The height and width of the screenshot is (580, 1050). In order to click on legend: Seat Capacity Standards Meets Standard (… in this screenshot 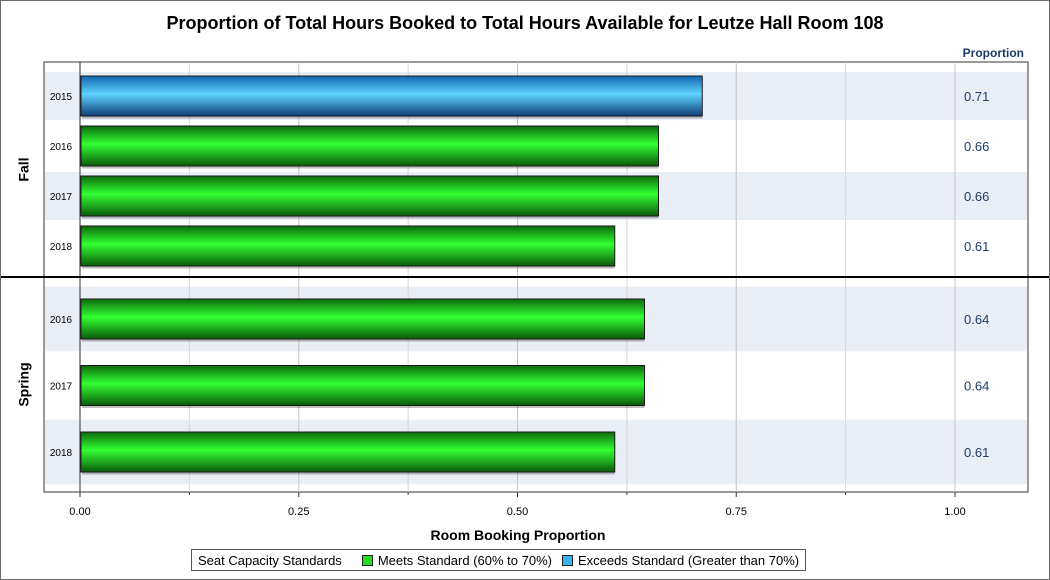, I will do `click(499, 560)`.